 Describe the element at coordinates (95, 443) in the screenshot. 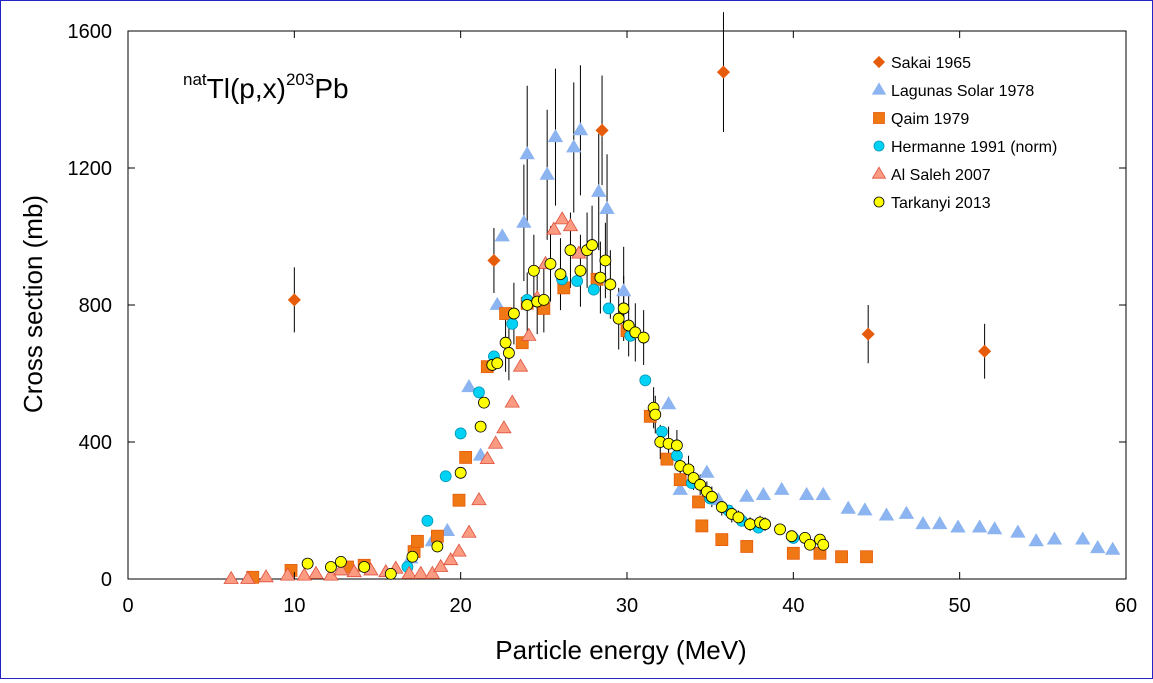

I see `y-tick-label: 400` at that location.